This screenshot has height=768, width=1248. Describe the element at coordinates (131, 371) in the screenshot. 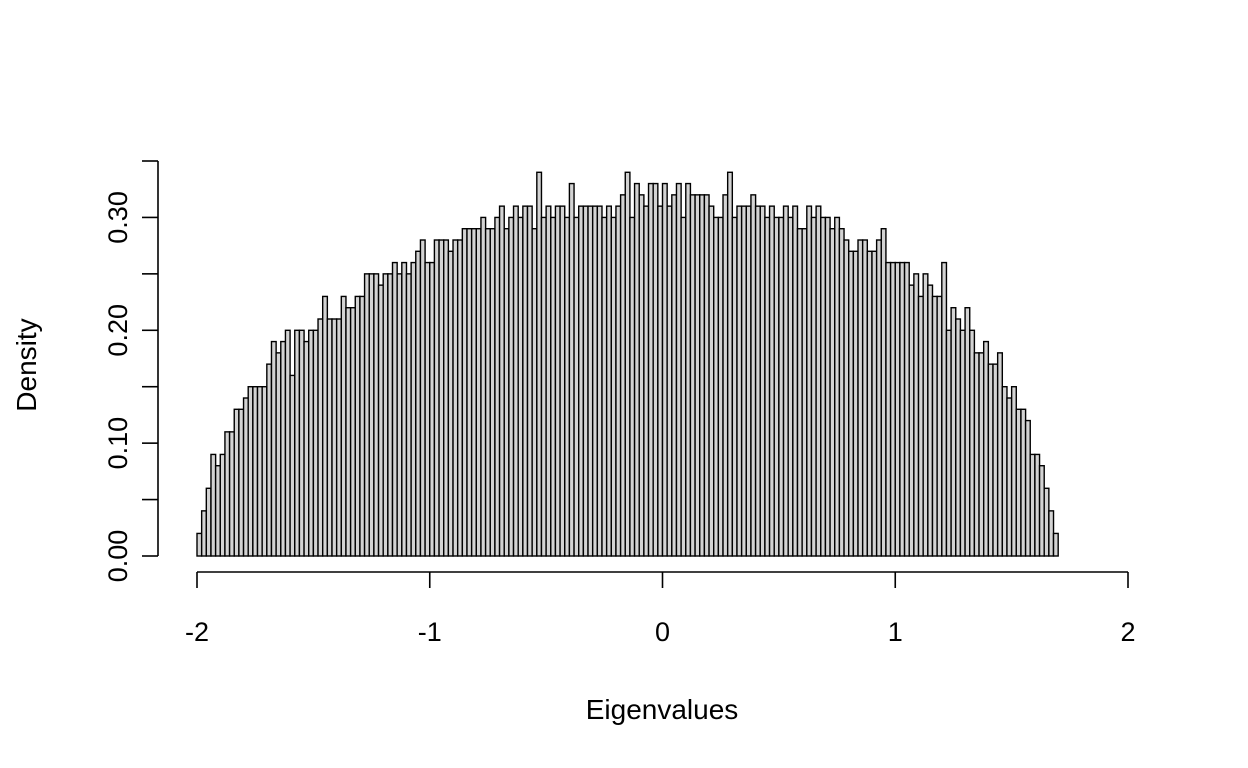

I see `y-axis: 0.00 0.10 0.20 0.30` at that location.